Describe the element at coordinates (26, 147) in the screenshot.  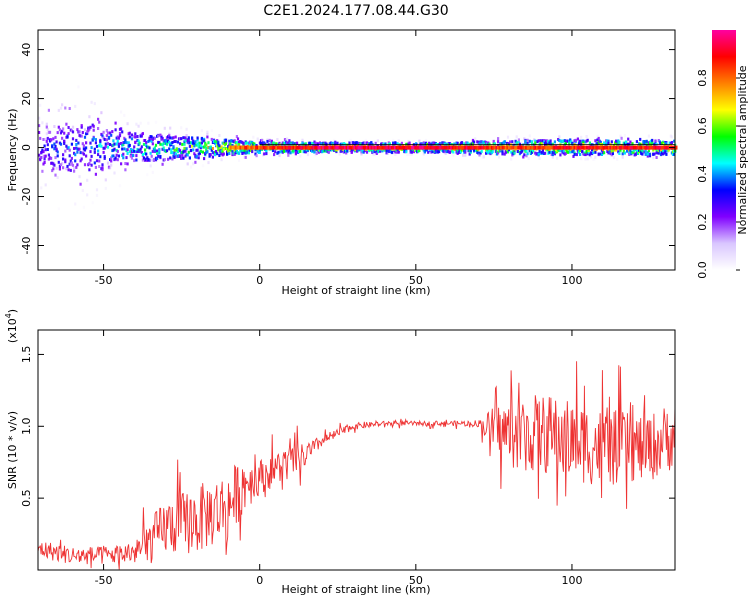
I see `y-tick-label: 0` at that location.